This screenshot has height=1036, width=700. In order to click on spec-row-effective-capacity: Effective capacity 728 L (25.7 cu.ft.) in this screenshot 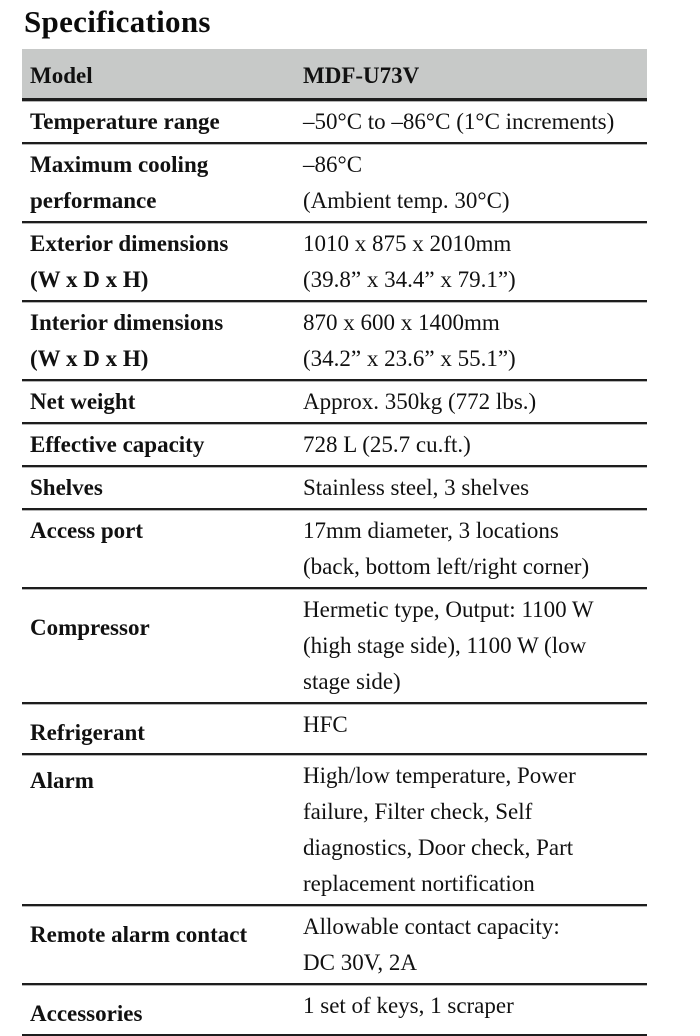, I will do `click(334, 445)`.